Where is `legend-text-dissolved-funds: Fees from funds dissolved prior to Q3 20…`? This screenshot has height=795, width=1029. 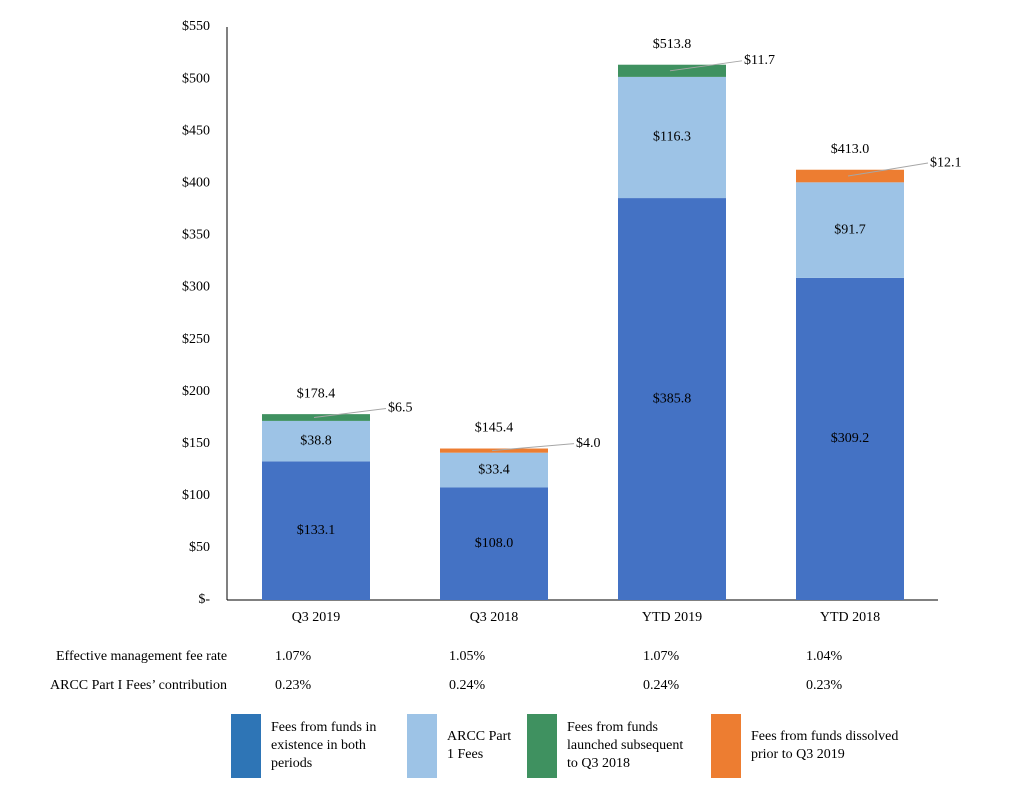
legend-text-dissolved-funds: Fees from funds dissolved prior to Q3 20… is located at coordinates (825, 745).